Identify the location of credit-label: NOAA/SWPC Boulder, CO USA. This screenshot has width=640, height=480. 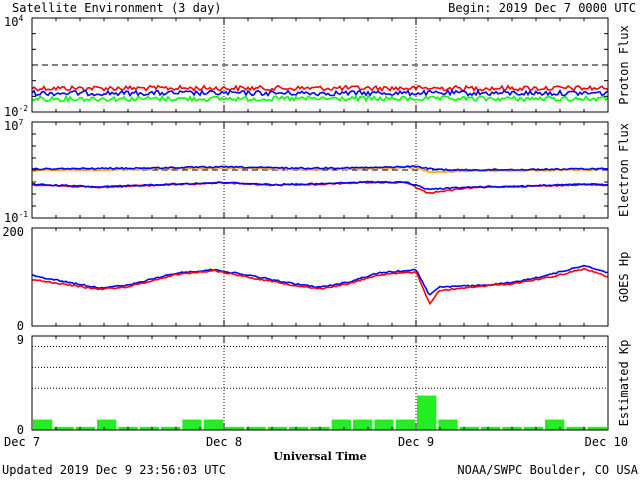
(547, 470).